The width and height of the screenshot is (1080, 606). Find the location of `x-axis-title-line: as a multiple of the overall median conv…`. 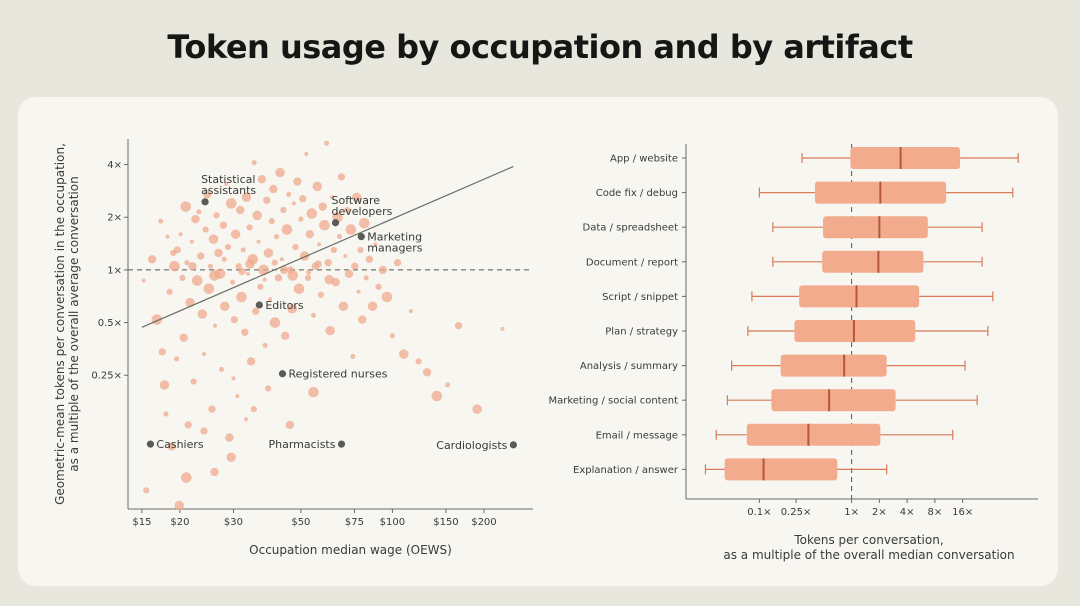

x-axis-title-line: as a multiple of the overall median conv… is located at coordinates (868, 555).